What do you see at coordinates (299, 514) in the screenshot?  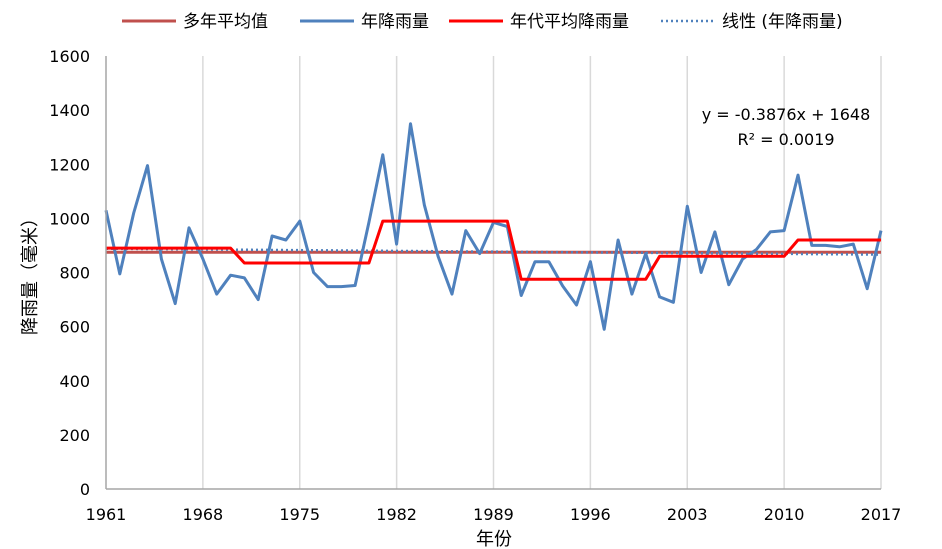 I see `x-tick-label: 1975` at bounding box center [299, 514].